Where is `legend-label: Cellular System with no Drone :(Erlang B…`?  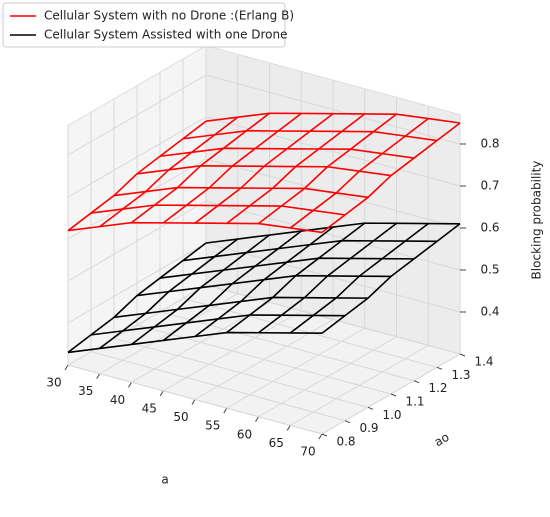 legend-label: Cellular System with no Drone :(Erlang B… is located at coordinates (169, 16).